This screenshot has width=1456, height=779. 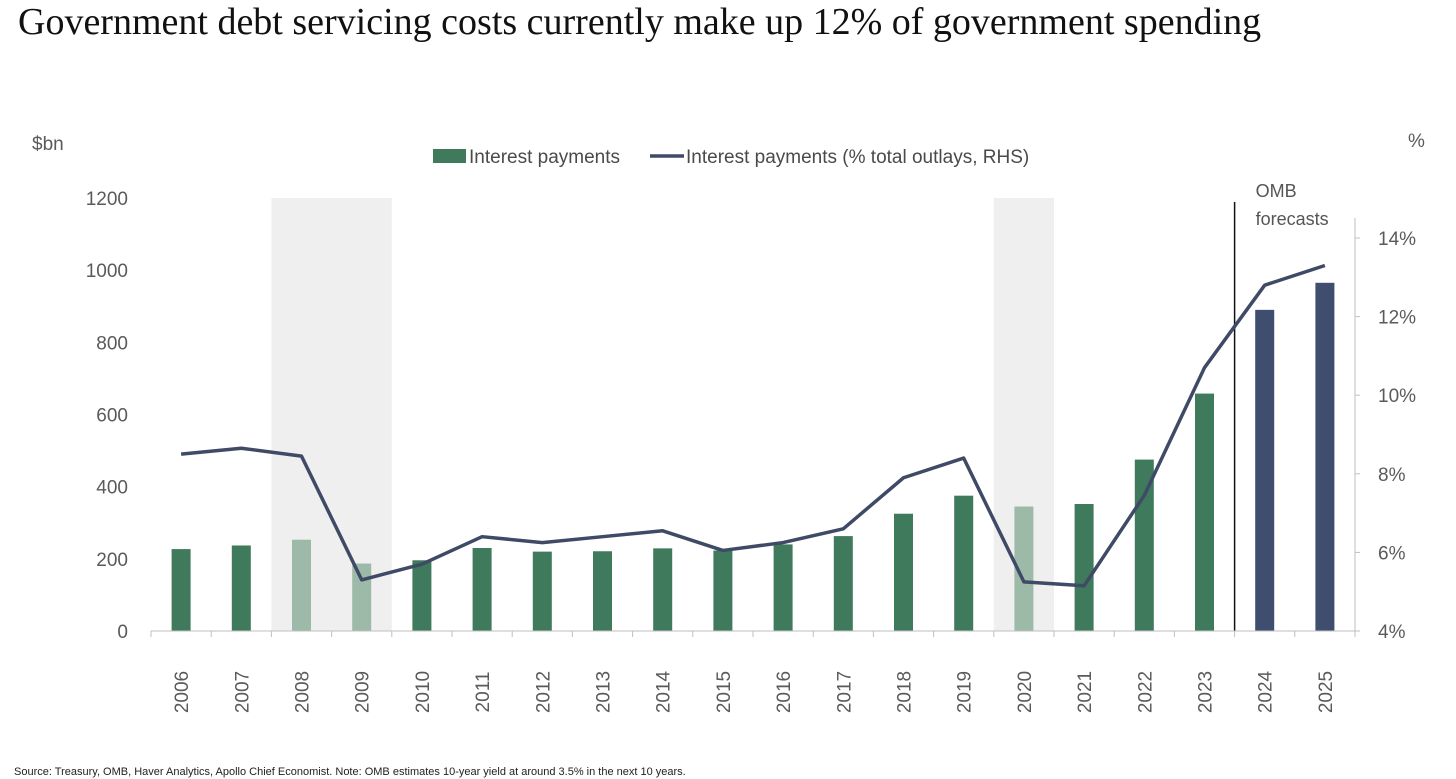 What do you see at coordinates (964, 563) in the screenshot?
I see `bar-2019` at bounding box center [964, 563].